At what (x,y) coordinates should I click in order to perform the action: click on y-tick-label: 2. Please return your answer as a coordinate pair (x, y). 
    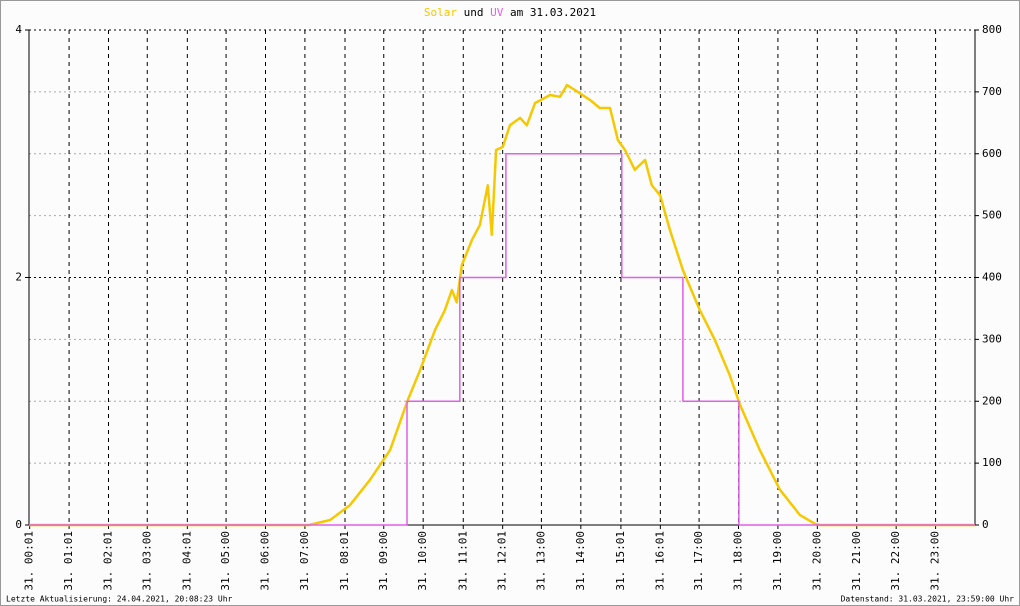
    Looking at the image, I should click on (18, 277).